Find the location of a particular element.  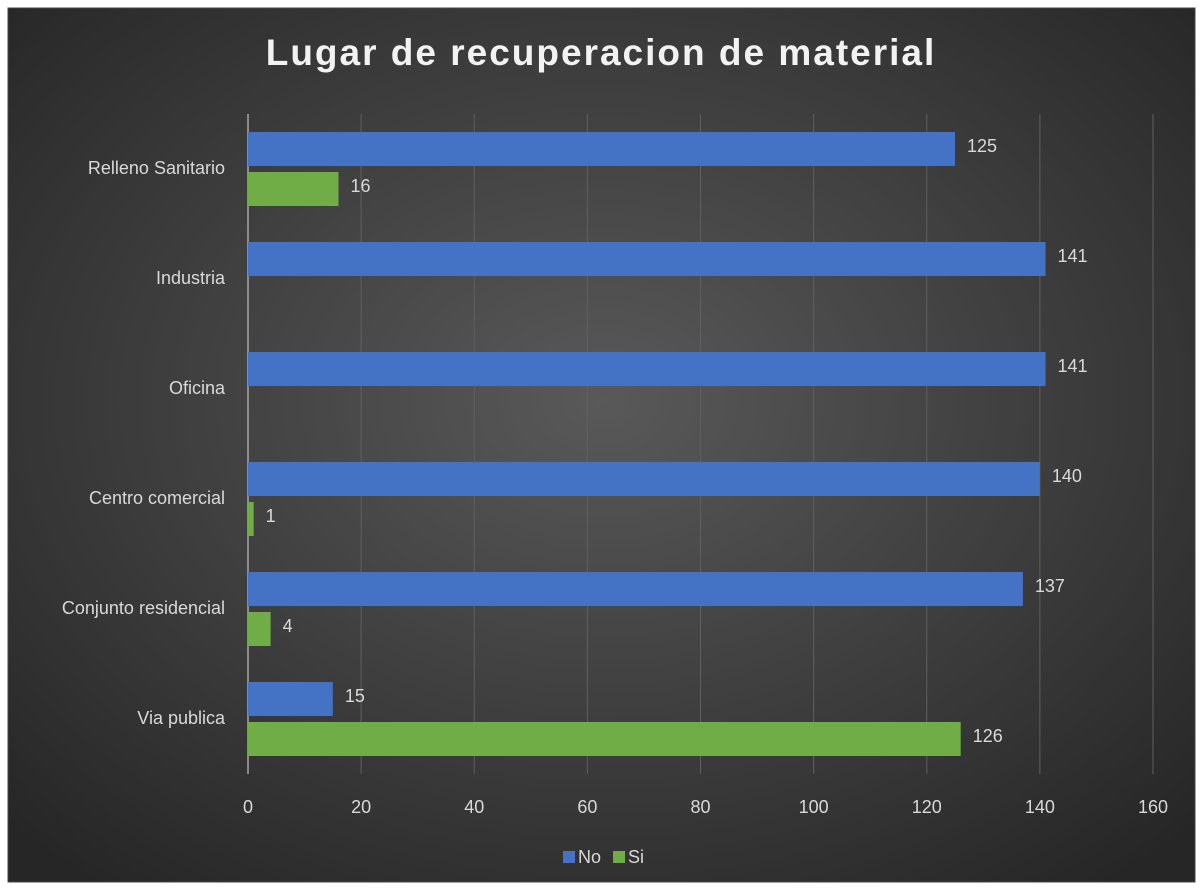

y-tick-label: Centro comercial is located at coordinates (157, 498).